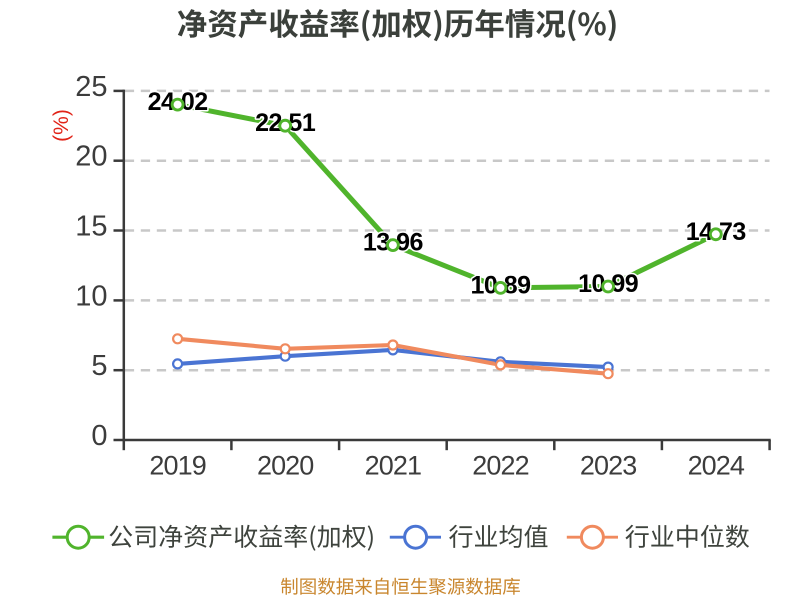 The height and width of the screenshot is (600, 800). Describe the element at coordinates (500, 465) in the screenshot. I see `svg-text: 2022` at that location.